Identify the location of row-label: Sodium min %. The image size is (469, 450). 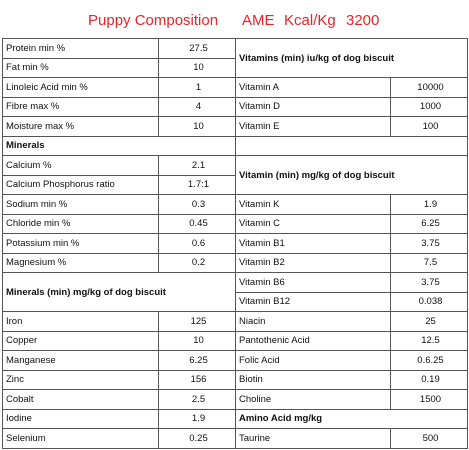
(80, 204).